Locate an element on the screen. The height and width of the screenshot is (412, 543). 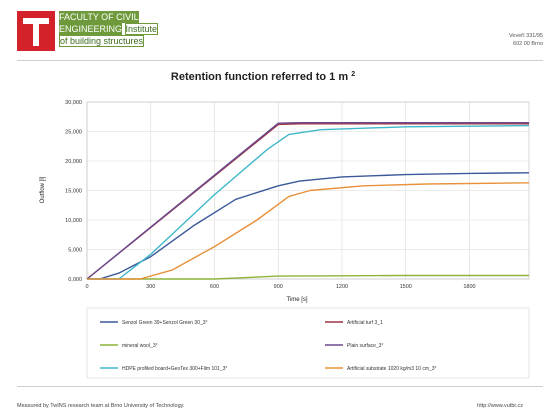
legend-frame is located at coordinates (308, 343).